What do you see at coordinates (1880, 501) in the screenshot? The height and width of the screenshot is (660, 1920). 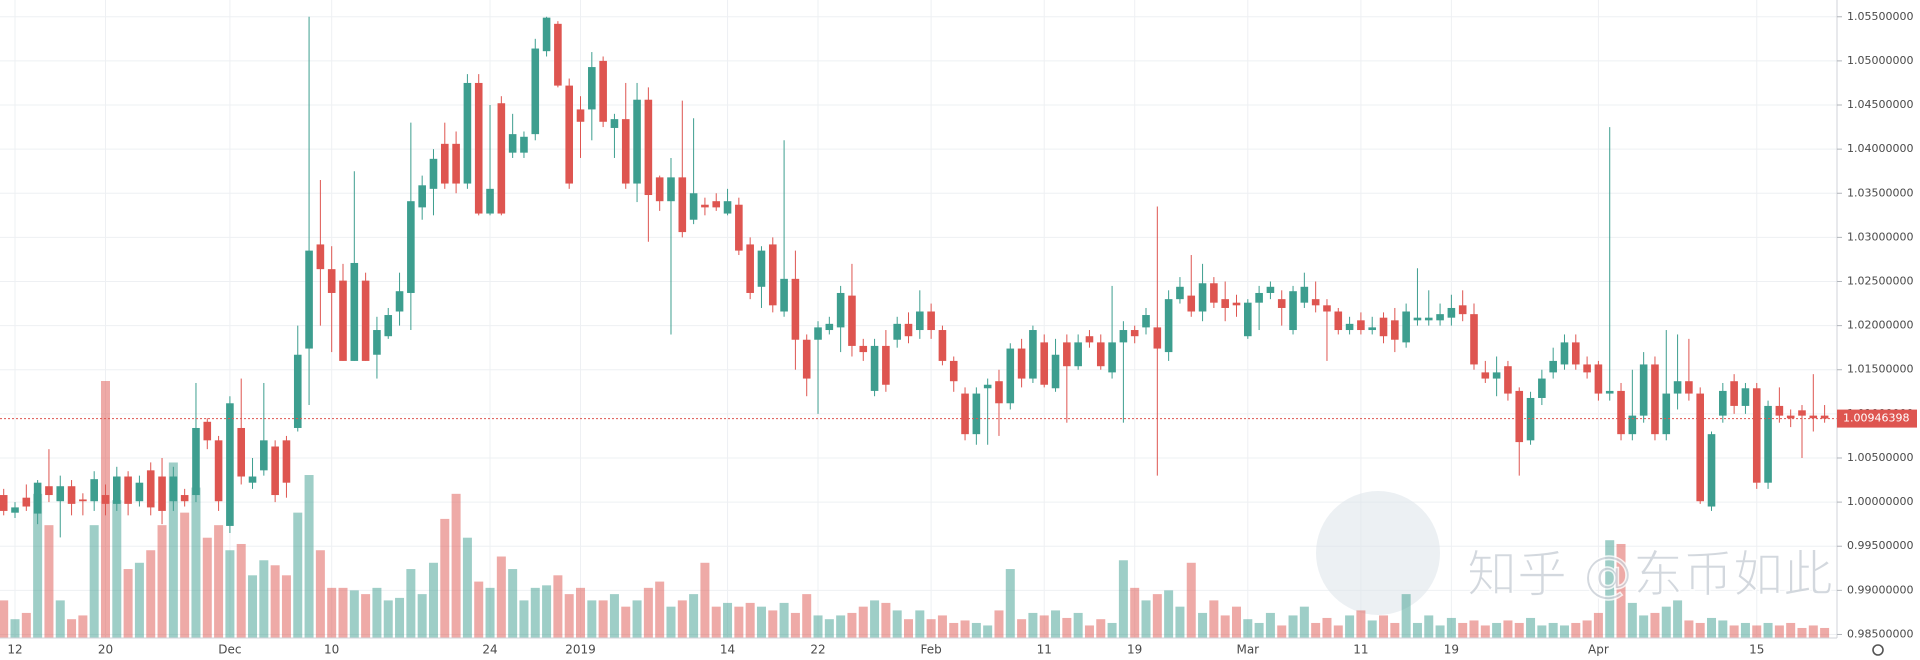 I see `y-tick-label: 1.00000000` at bounding box center [1880, 501].